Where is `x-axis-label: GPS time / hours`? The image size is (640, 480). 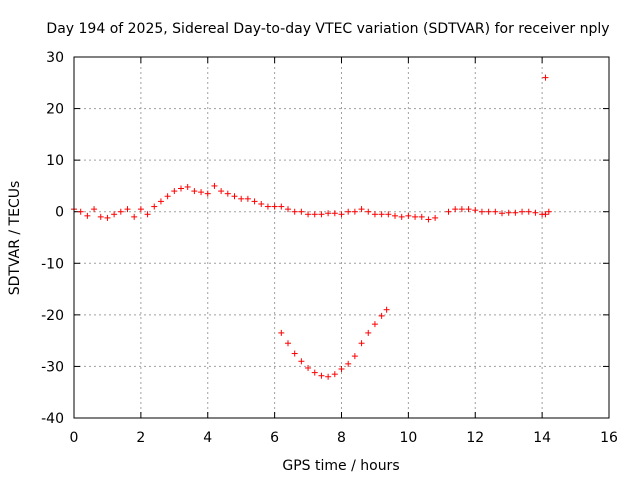
x-axis-label: GPS time / hours is located at coordinates (340, 466).